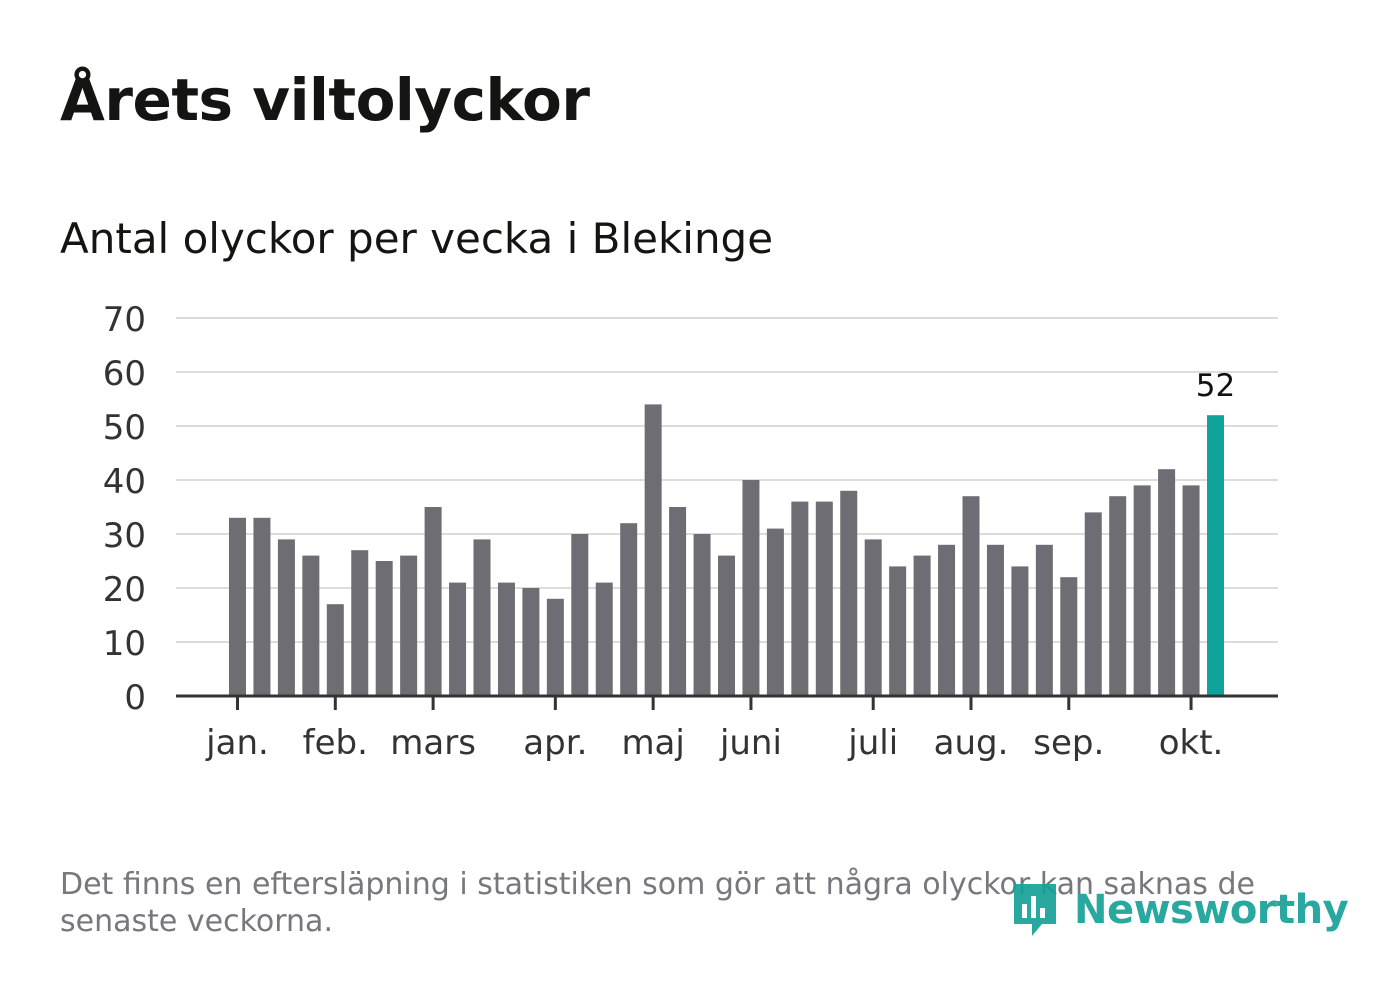 The image size is (1382, 999). What do you see at coordinates (1215, 555) in the screenshot?
I see `bar-highlight` at bounding box center [1215, 555].